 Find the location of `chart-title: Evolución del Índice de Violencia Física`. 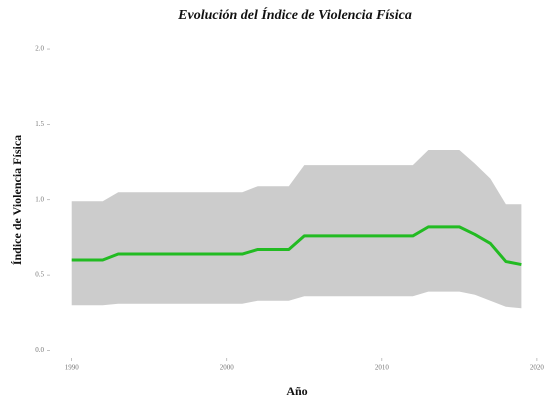

chart-title: Evolución del Índice de Violencia Física is located at coordinates (294, 14).